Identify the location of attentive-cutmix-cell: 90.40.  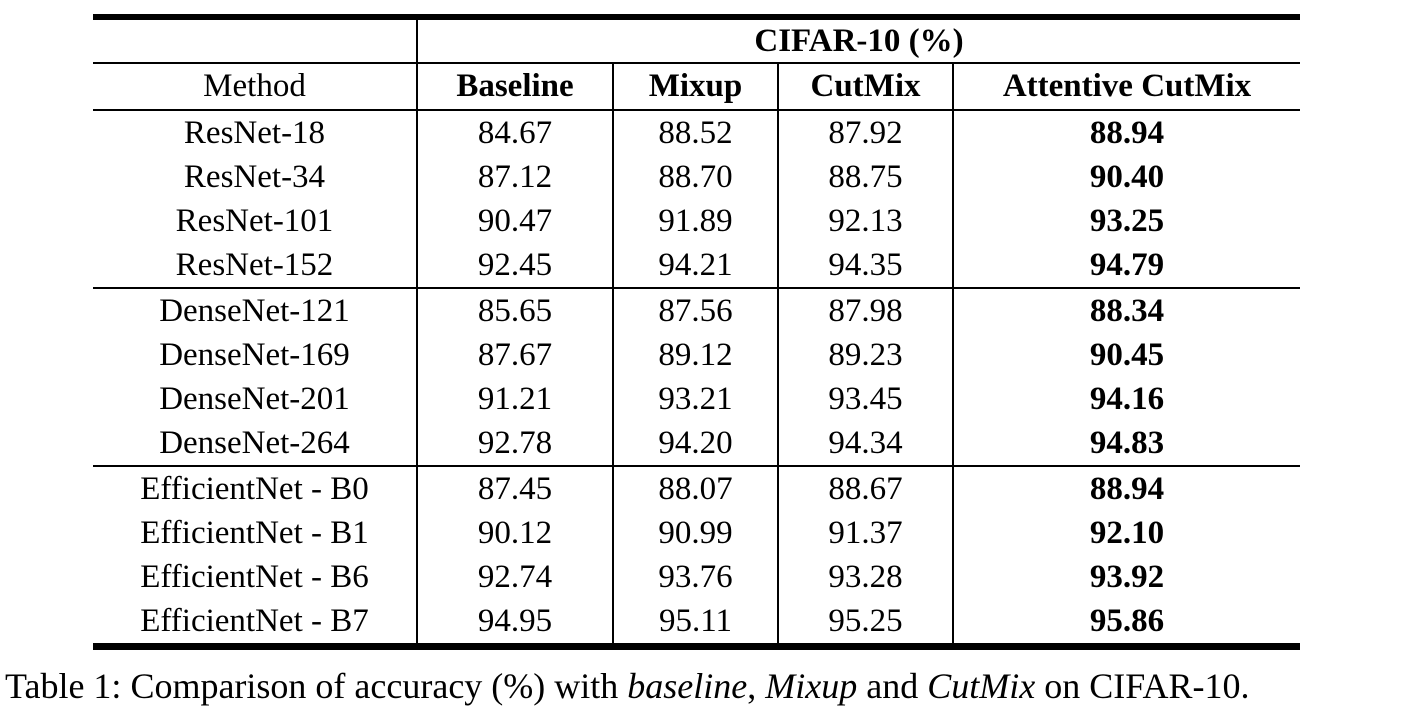
(1126, 177).